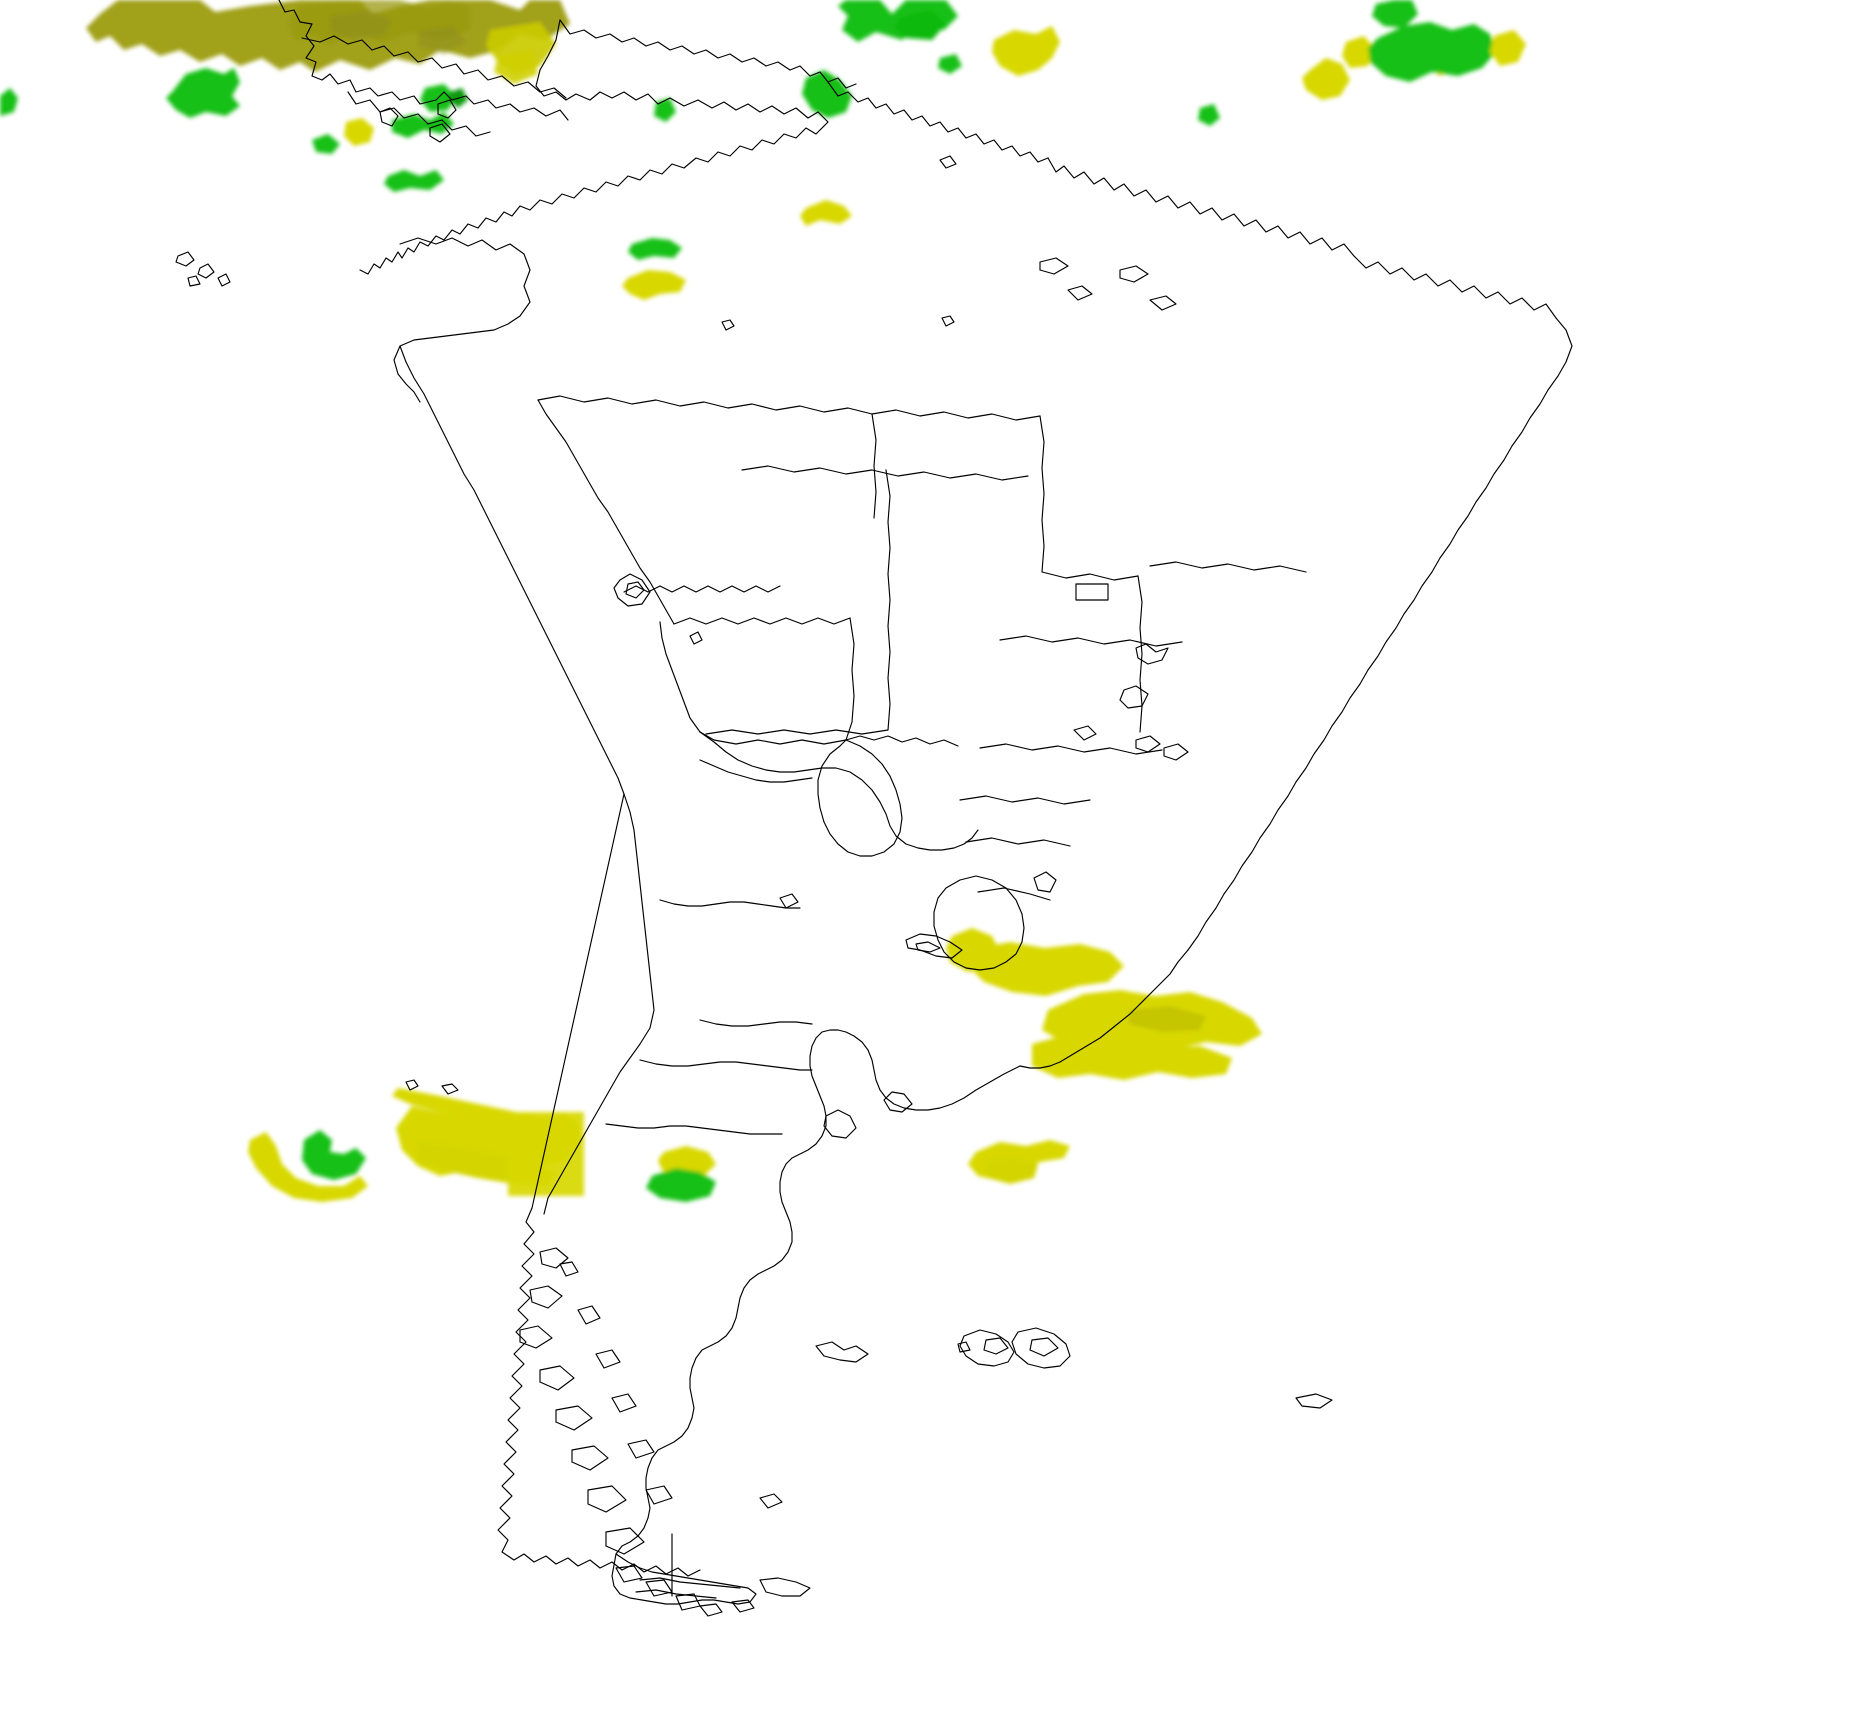 The height and width of the screenshot is (1714, 1870). Describe the element at coordinates (1176, 752) in the screenshot. I see `border-brazil-se-detail2` at that location.